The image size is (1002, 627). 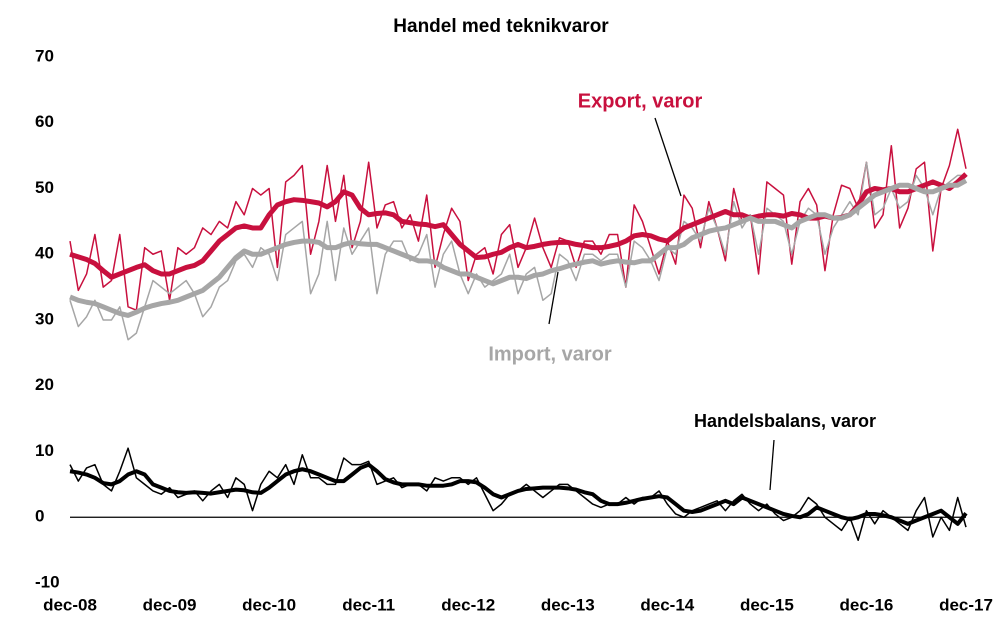 I want to click on y-tick-label: 0, so click(x=39, y=516).